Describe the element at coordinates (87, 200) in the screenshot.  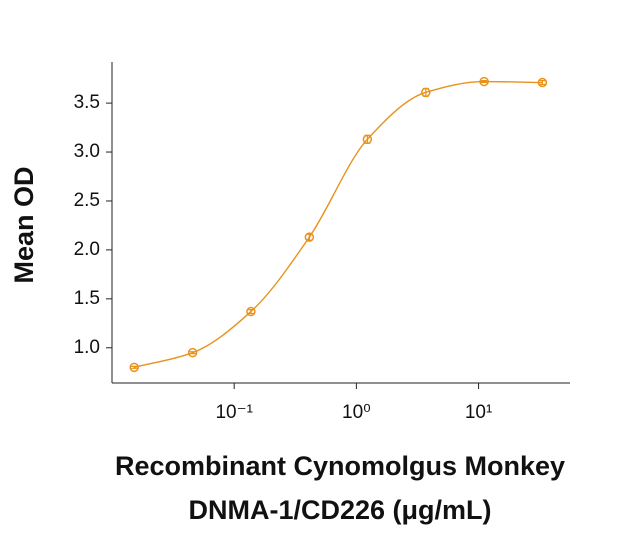
I see `y-tick-label: 2.5` at that location.